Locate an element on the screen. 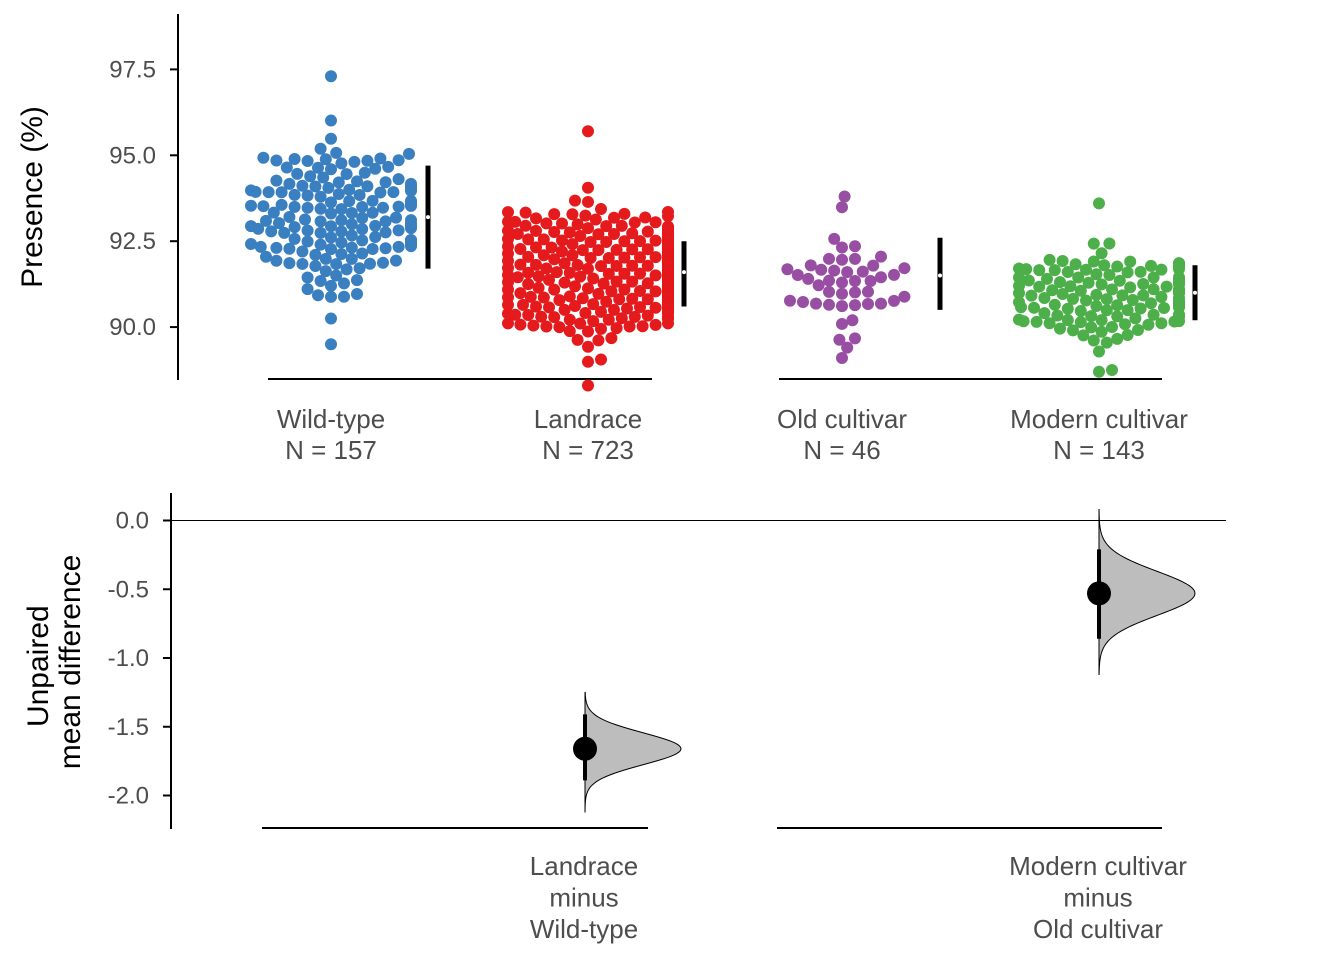 This screenshot has height=960, width=1344. group-name-label: Modern cultivar is located at coordinates (1099, 419).